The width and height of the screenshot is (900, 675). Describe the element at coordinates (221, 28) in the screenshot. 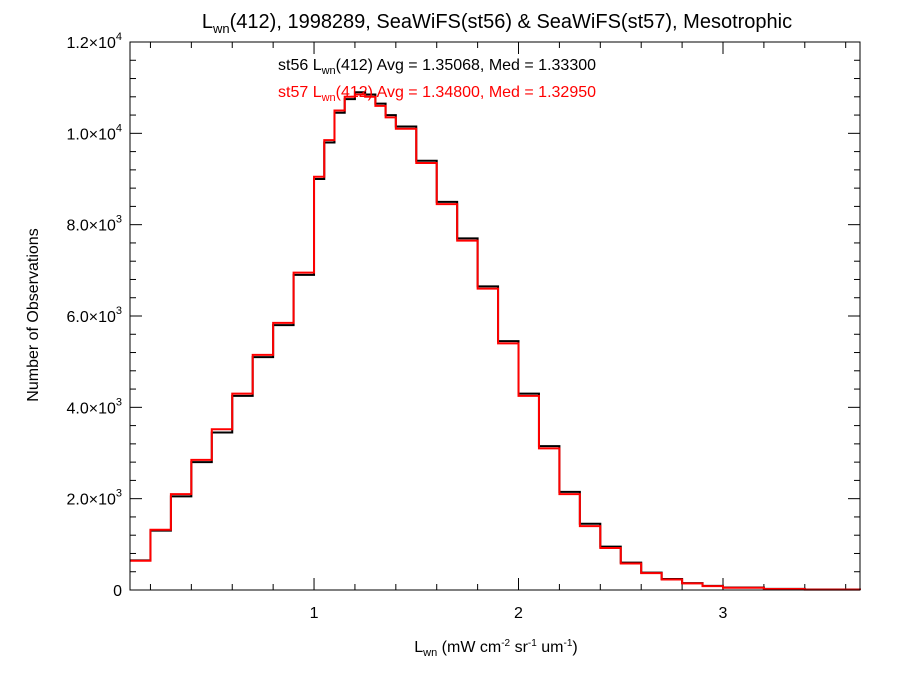

I see `title-sub: wn` at that location.